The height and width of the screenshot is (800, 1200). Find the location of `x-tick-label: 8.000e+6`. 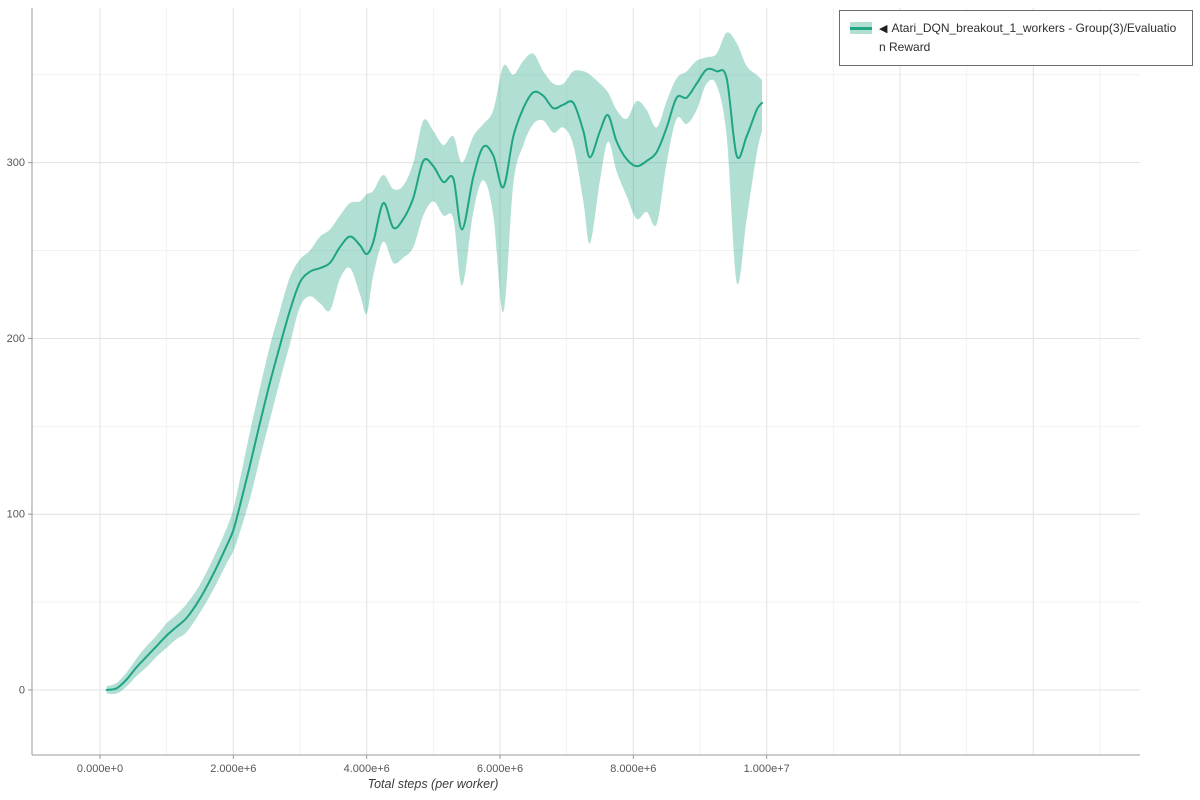

x-tick-label: 8.000e+6 is located at coordinates (633, 769).